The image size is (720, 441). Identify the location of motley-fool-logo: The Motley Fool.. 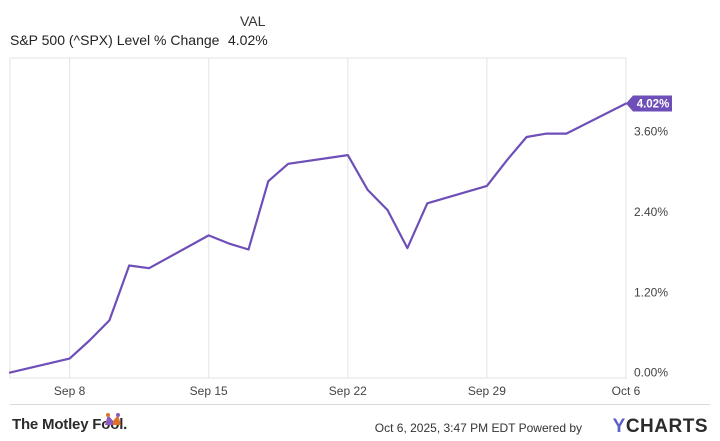
(70, 425).